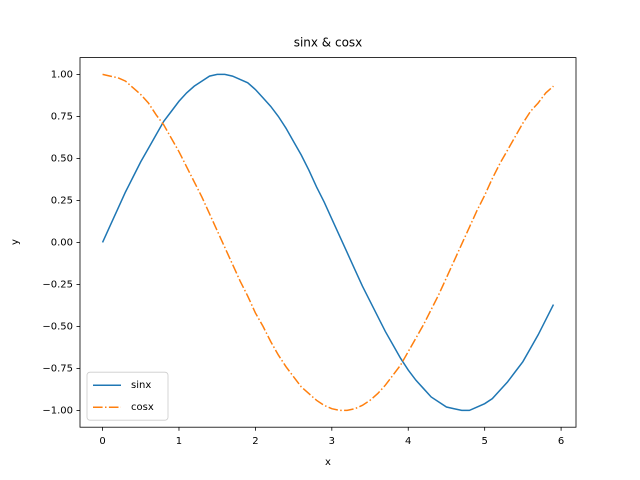  Describe the element at coordinates (62, 200) in the screenshot. I see `y-tick-label: 0.25` at that location.